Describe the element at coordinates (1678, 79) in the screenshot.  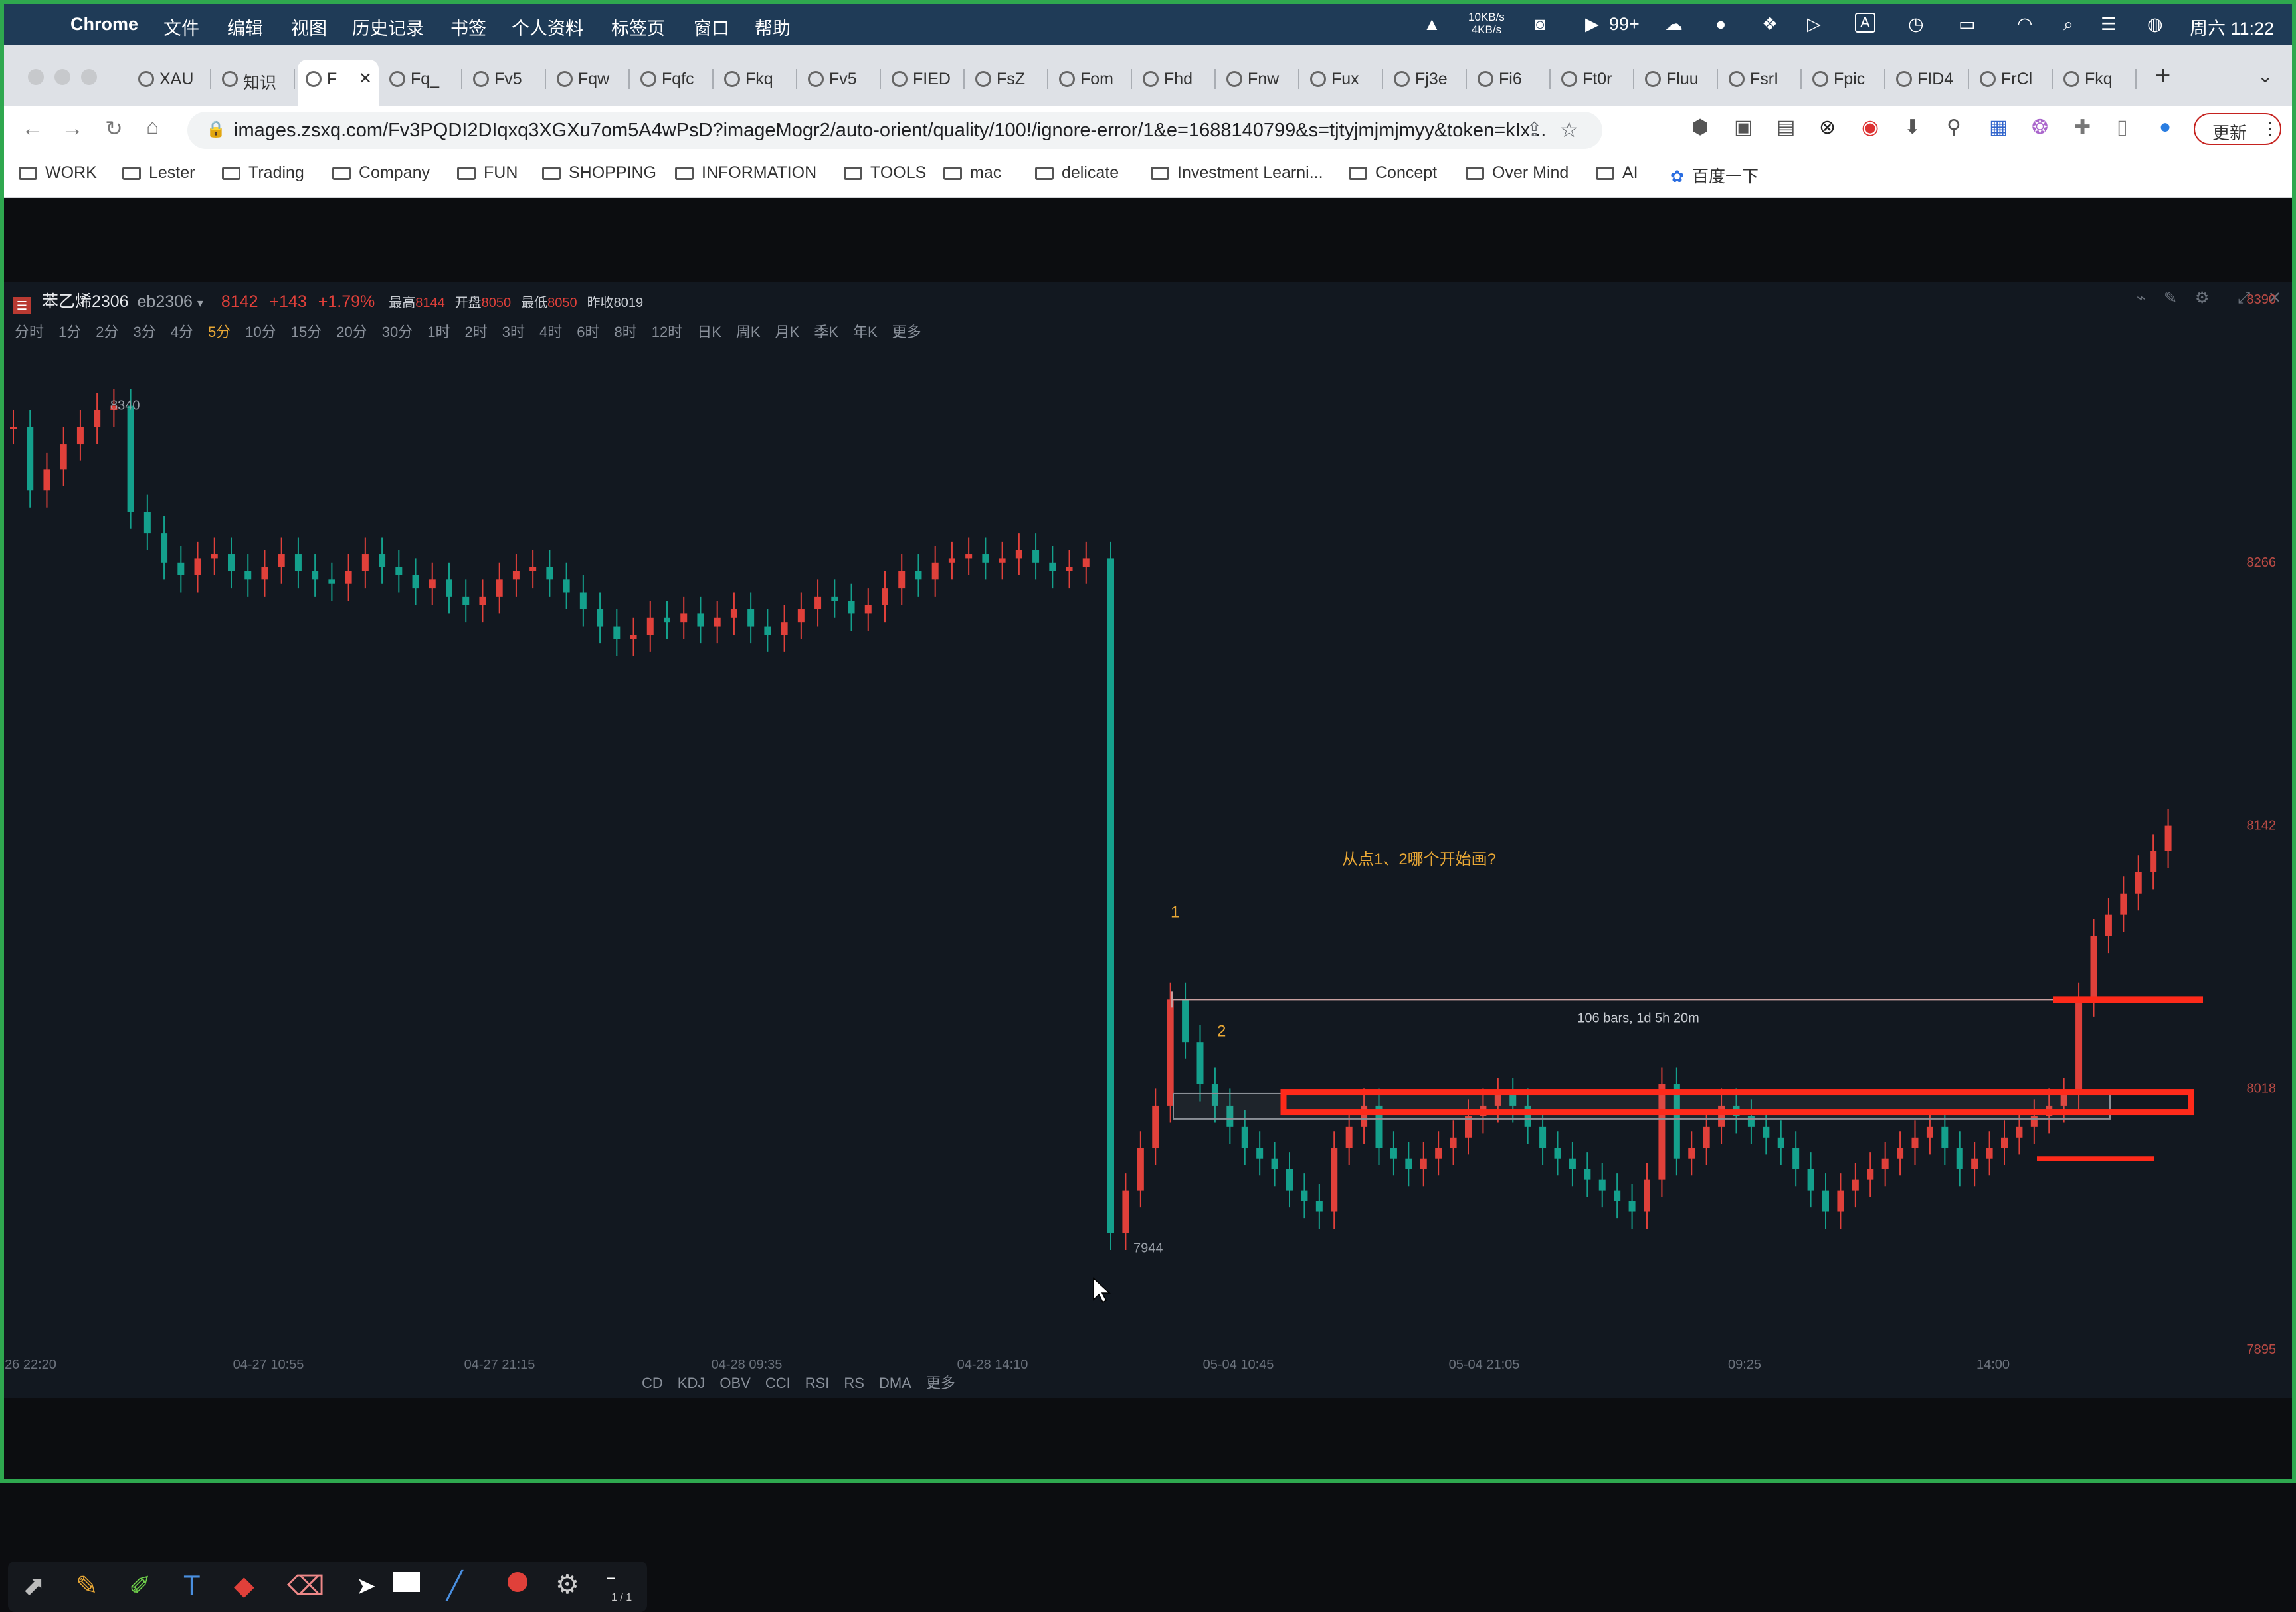
I see `tab: Fluu` at that location.